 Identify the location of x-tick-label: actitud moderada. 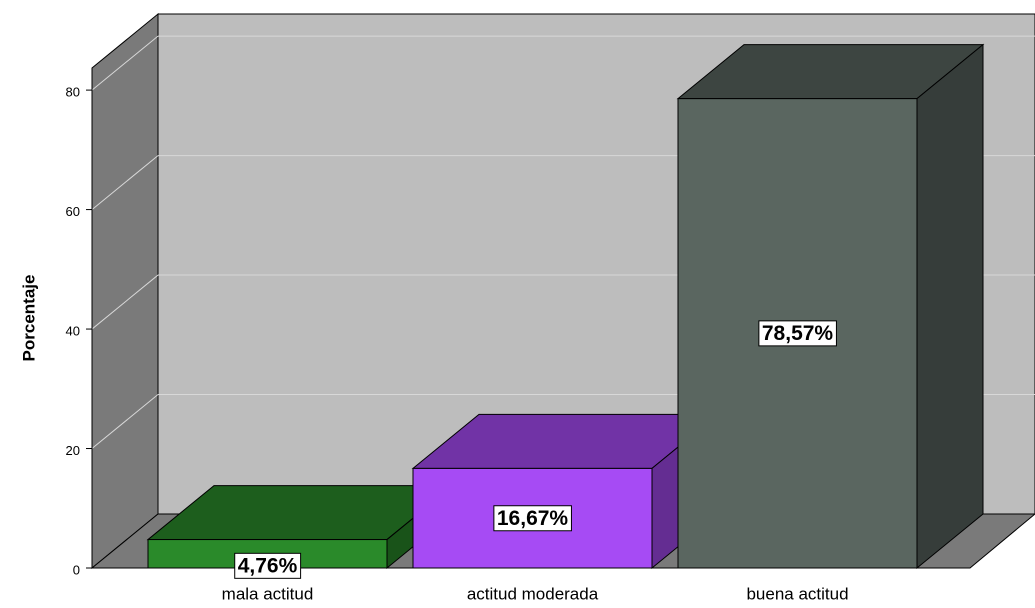
(533, 593).